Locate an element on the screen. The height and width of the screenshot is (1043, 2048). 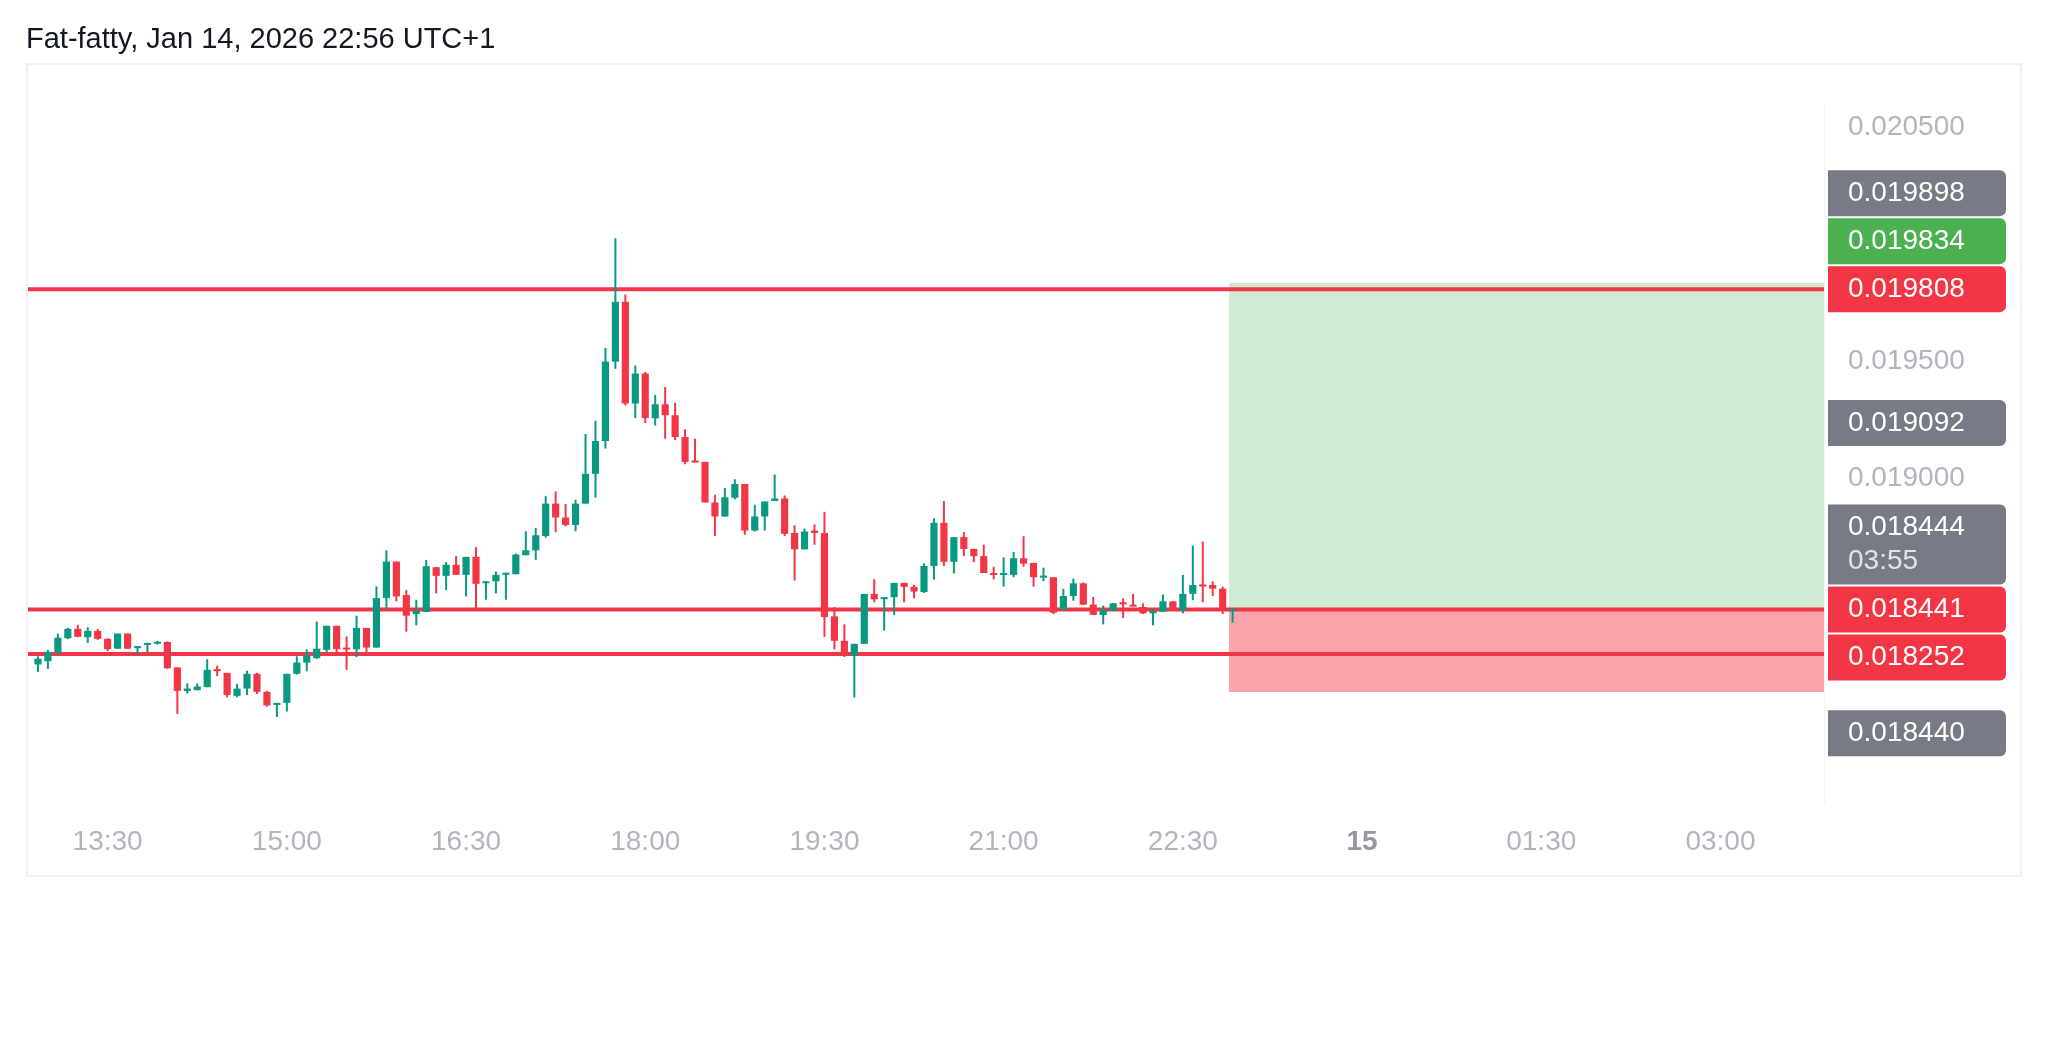
x-tick-label: 15:00 is located at coordinates (286, 840).